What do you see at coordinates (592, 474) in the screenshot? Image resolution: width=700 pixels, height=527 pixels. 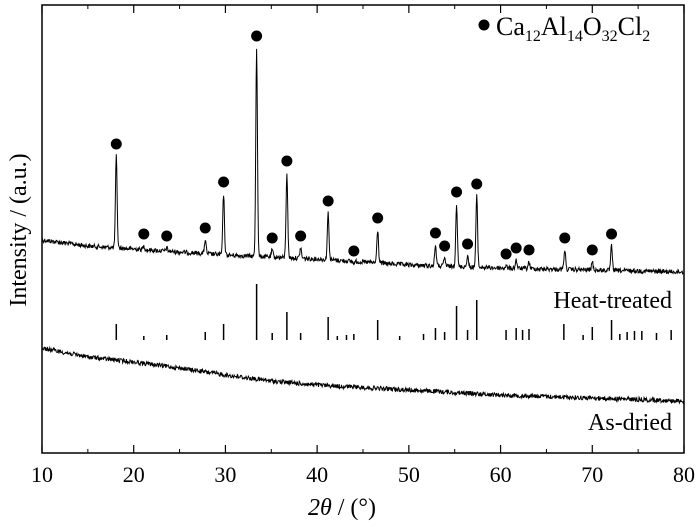 I see `x-tick-label: 70` at bounding box center [592, 474].